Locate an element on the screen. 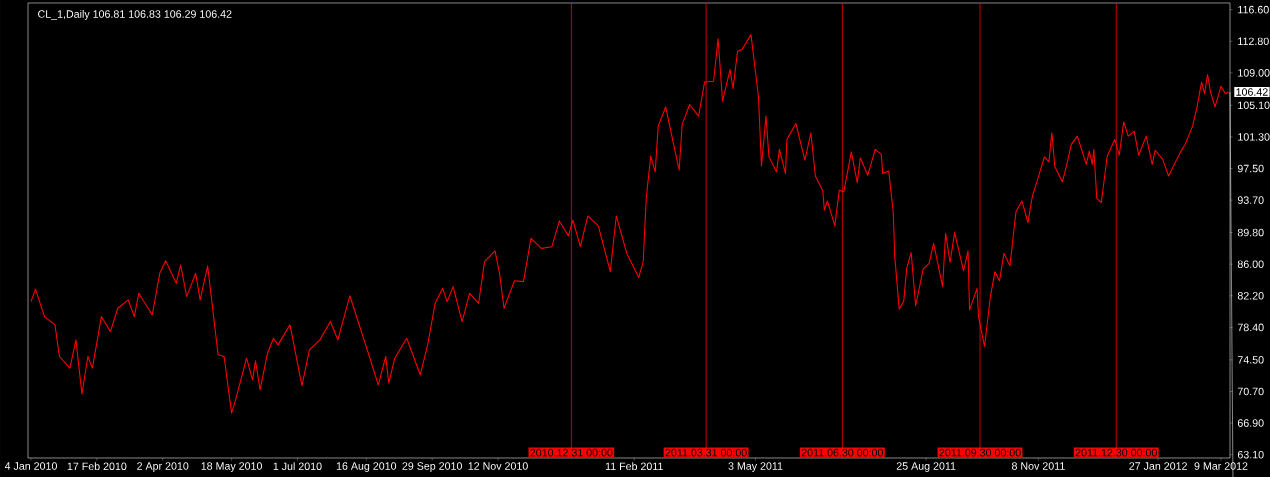  ref-line-label: 2011.12.30 00:00 is located at coordinates (1116, 452).